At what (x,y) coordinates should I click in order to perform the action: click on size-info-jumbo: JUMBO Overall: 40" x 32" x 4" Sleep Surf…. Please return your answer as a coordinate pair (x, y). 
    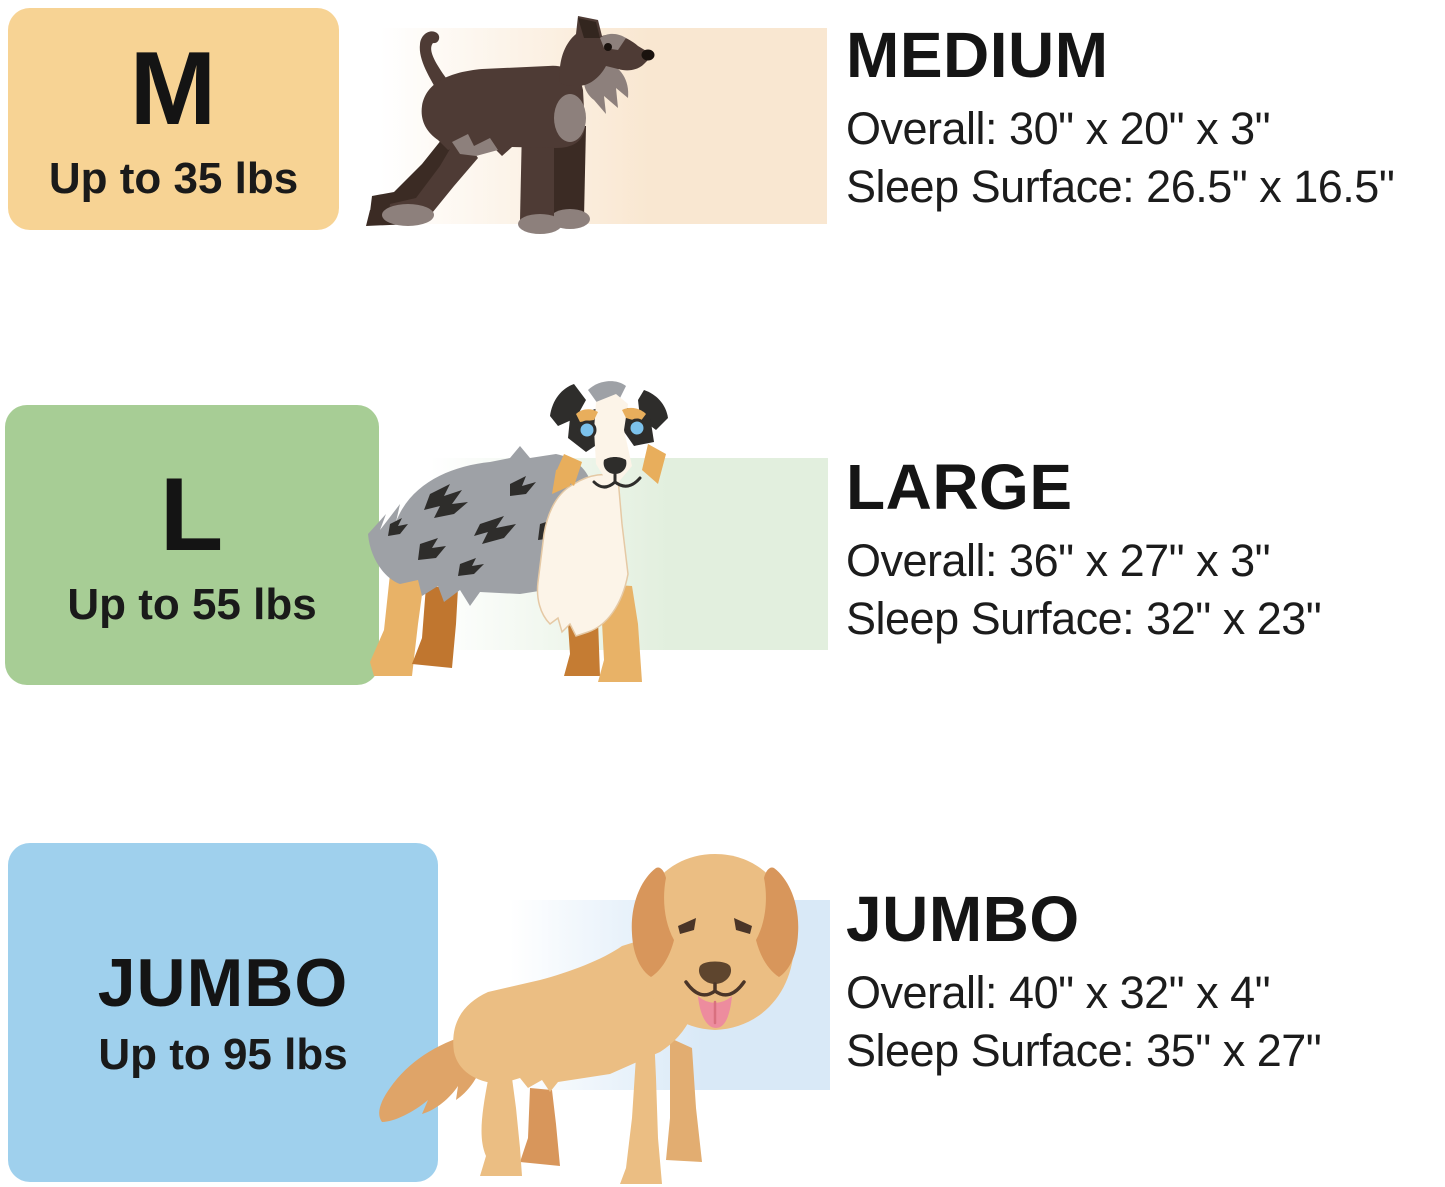
    Looking at the image, I should click on (1145, 981).